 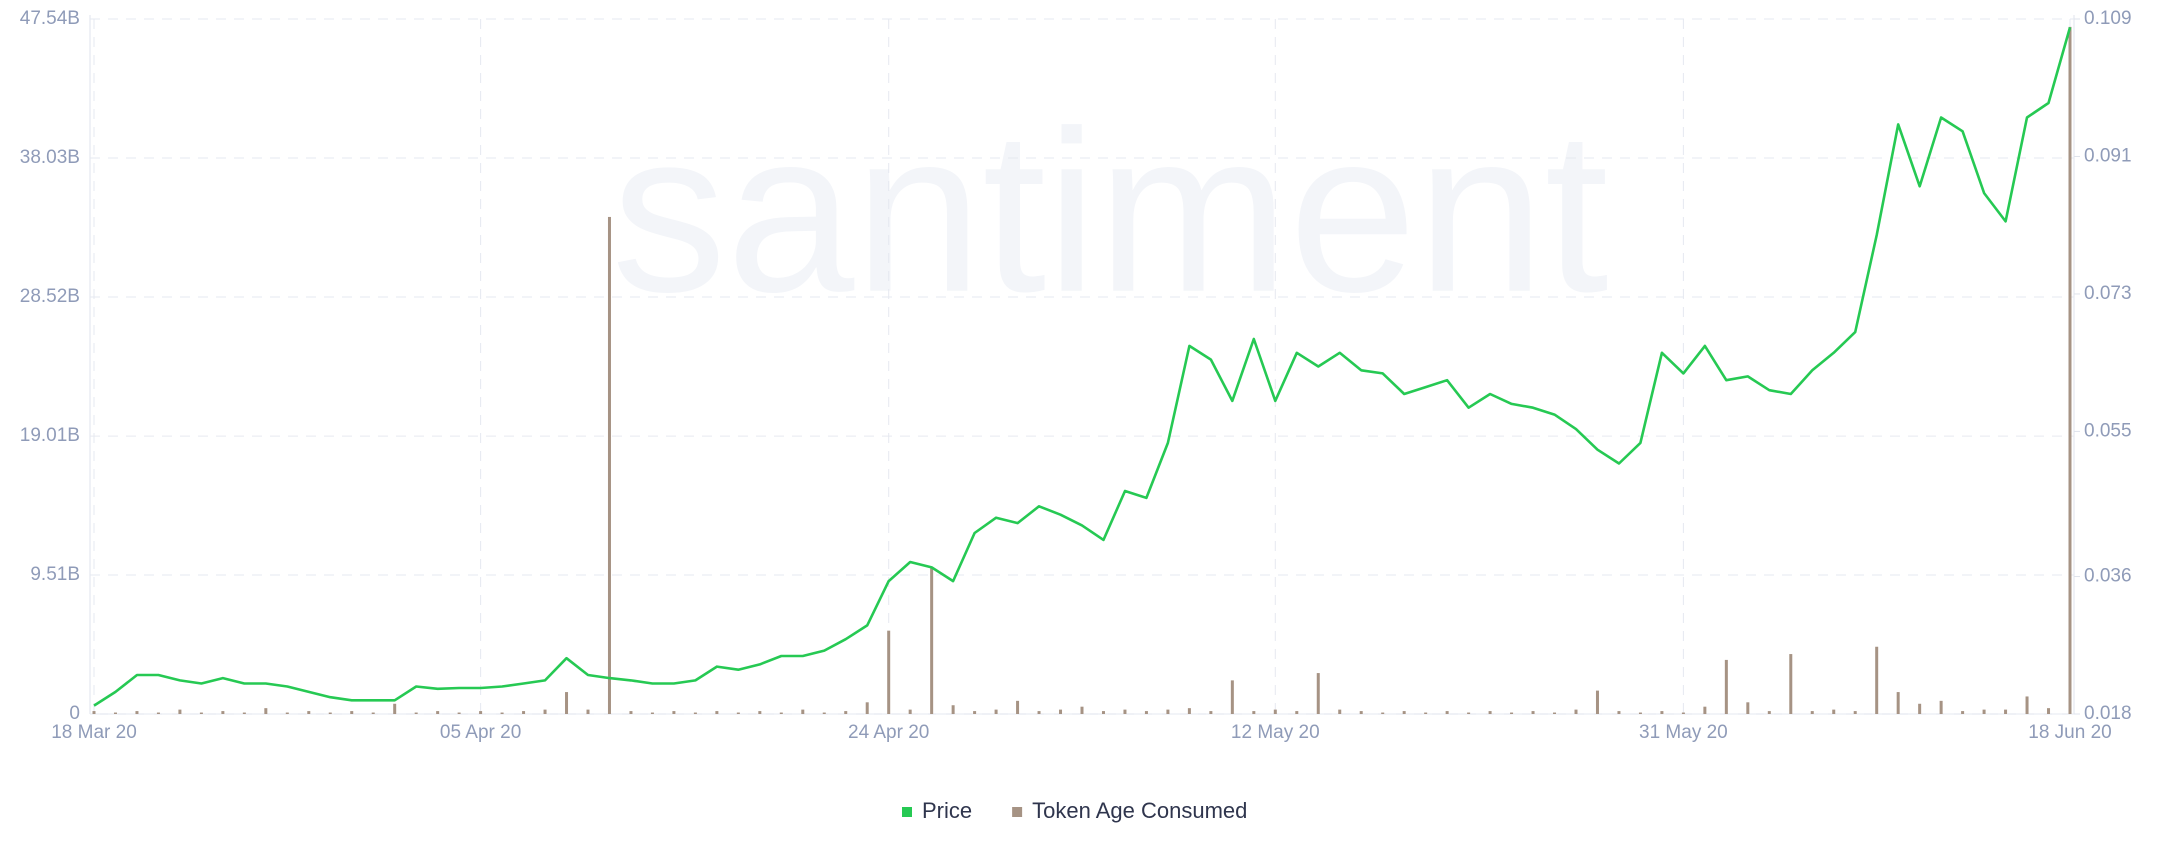 What do you see at coordinates (2069, 732) in the screenshot?
I see `x-tick-label: 18 Jun 20` at bounding box center [2069, 732].